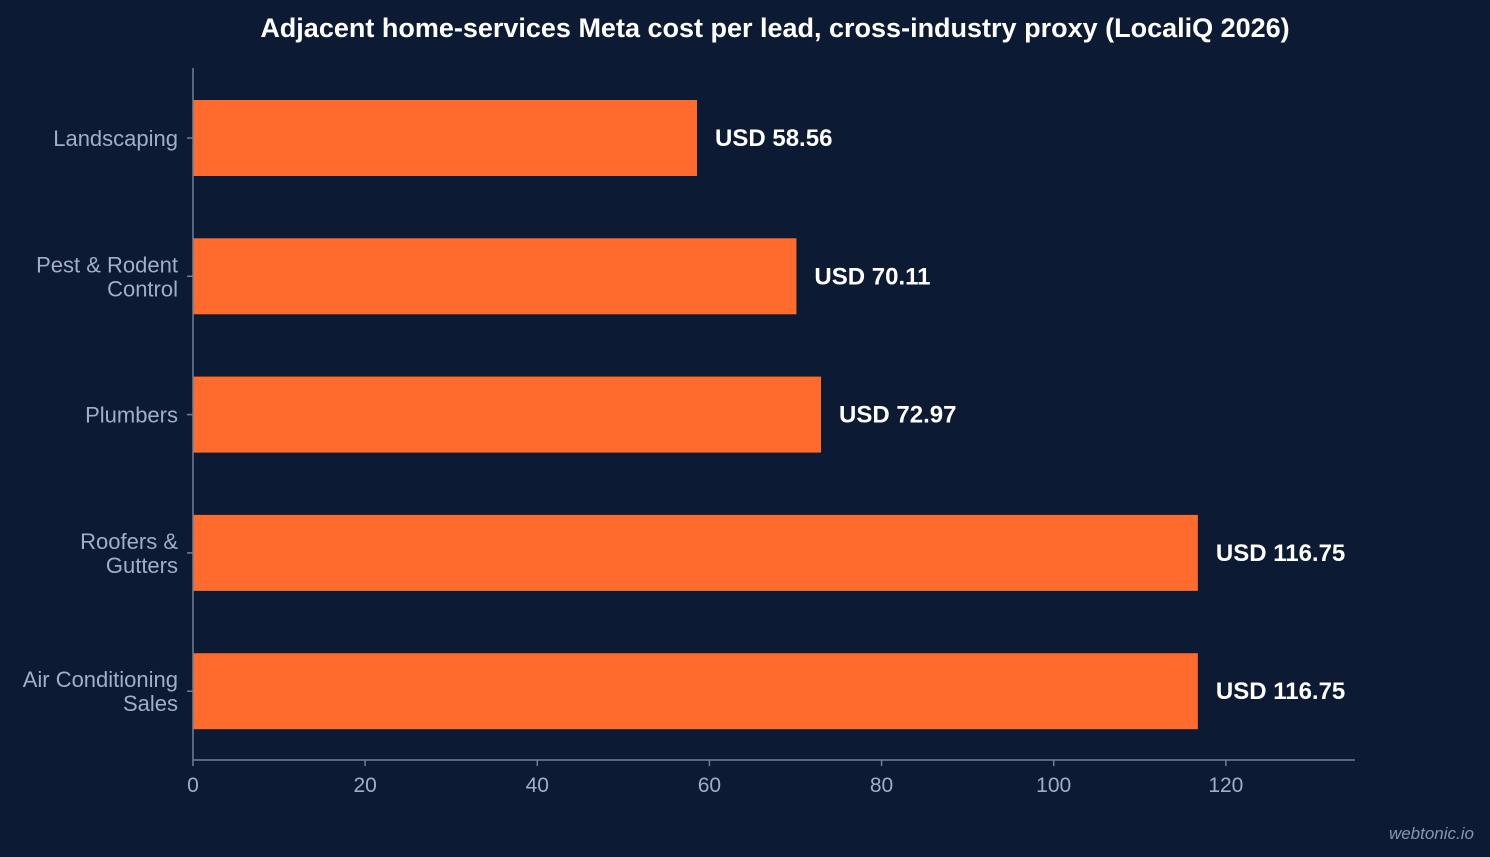 The image size is (1490, 857). I want to click on y-tick-label: Landscaping, so click(115, 138).